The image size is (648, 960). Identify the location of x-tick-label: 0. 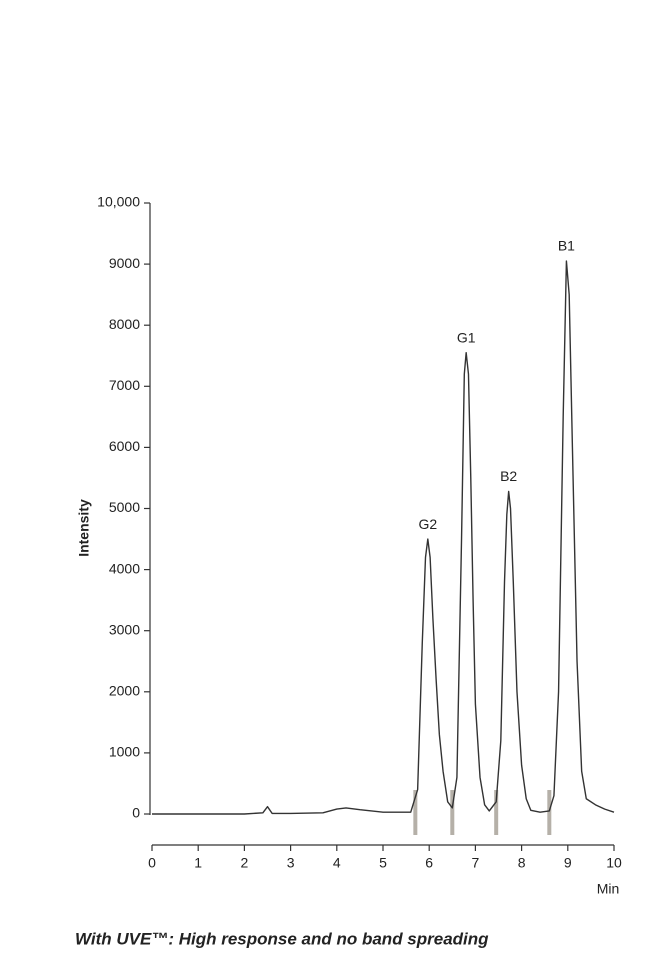
(152, 863).